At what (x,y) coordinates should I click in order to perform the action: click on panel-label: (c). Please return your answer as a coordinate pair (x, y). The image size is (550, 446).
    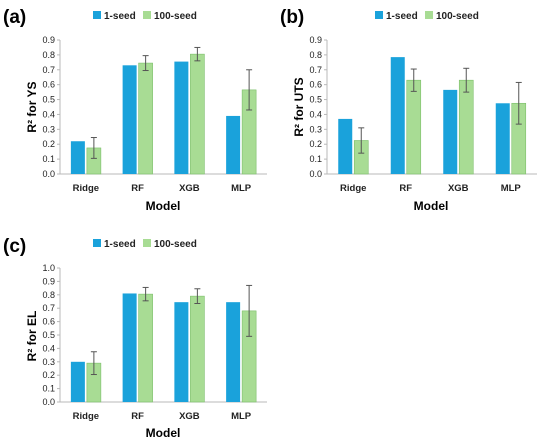
    Looking at the image, I should click on (14, 246).